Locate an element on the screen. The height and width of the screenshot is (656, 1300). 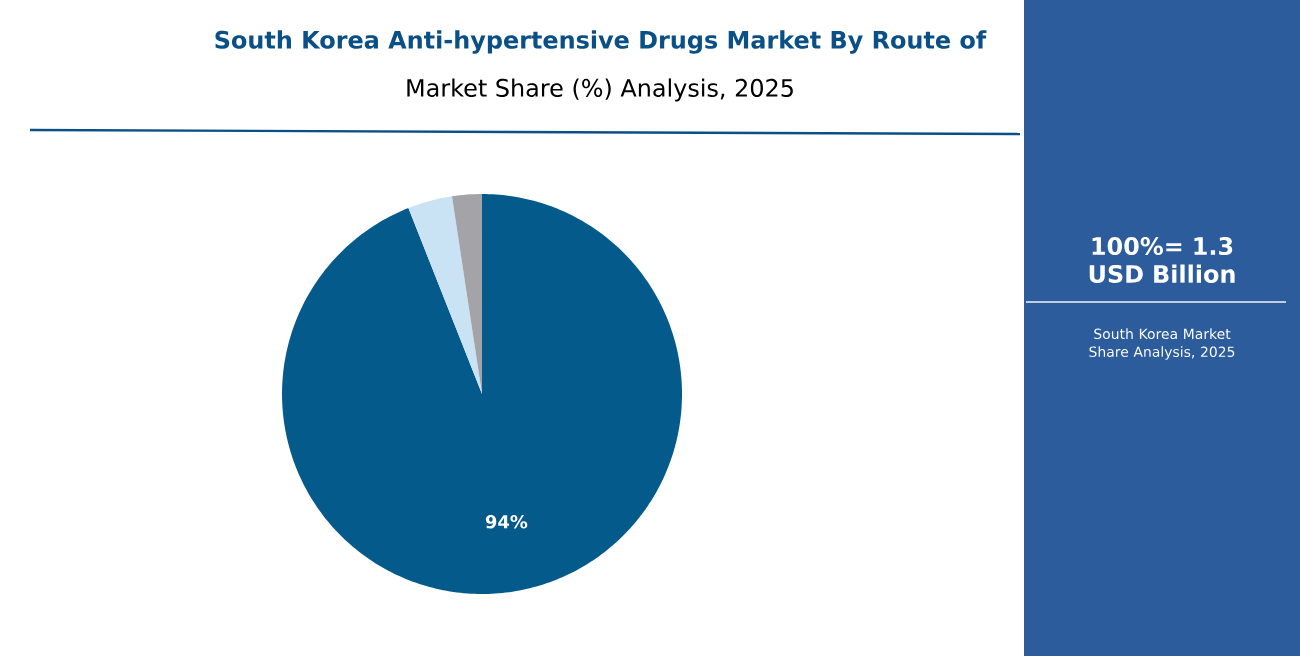
data-label: 94% is located at coordinates (506, 521).